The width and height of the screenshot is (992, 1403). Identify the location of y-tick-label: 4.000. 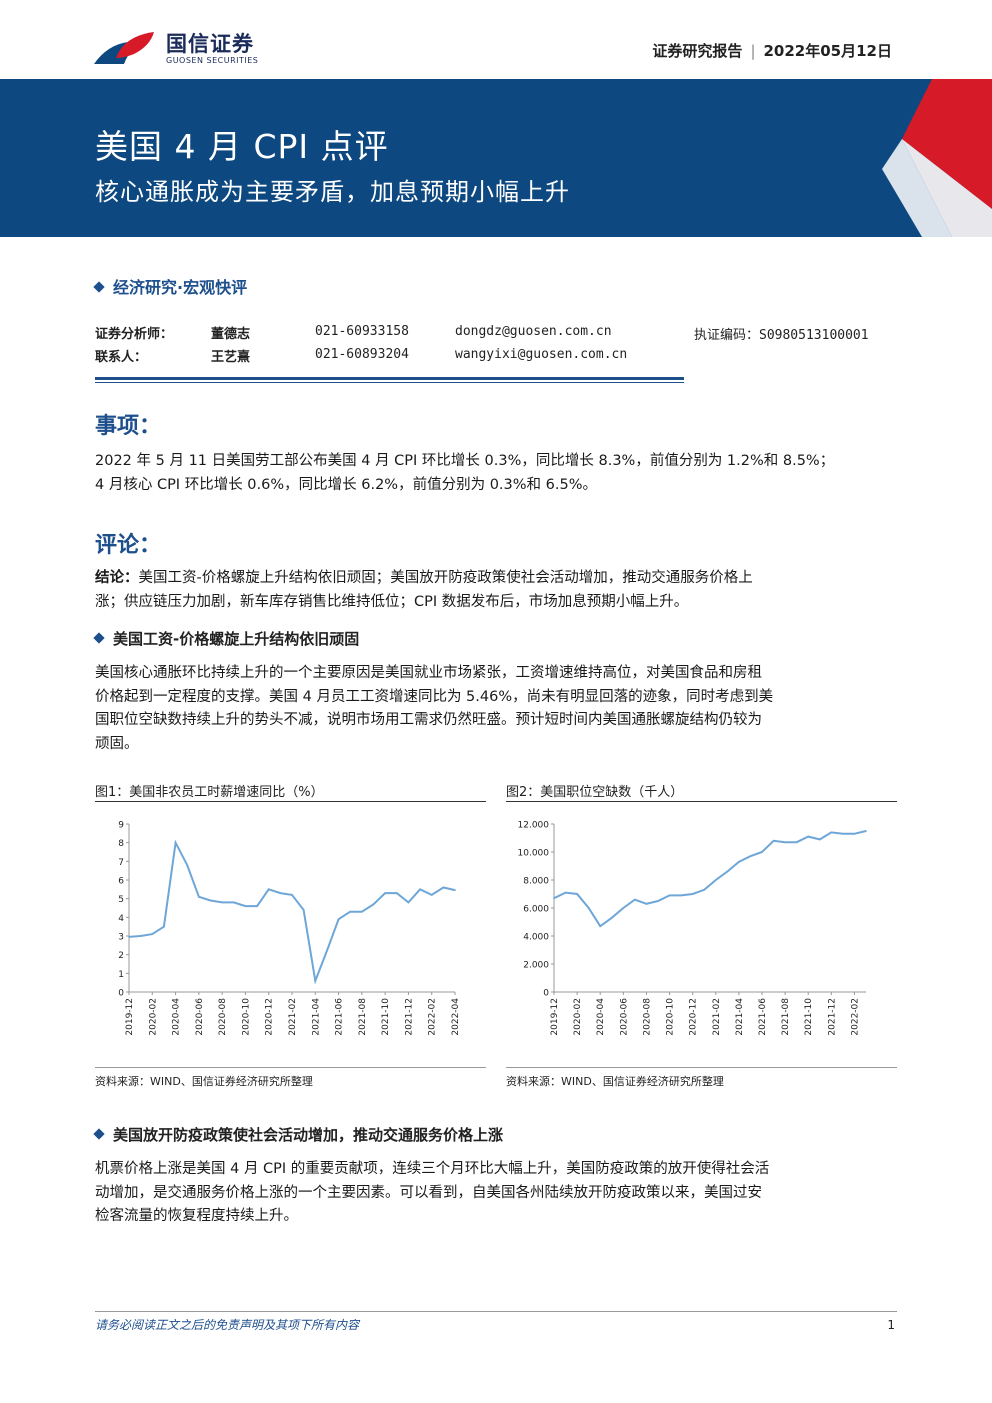
(536, 938).